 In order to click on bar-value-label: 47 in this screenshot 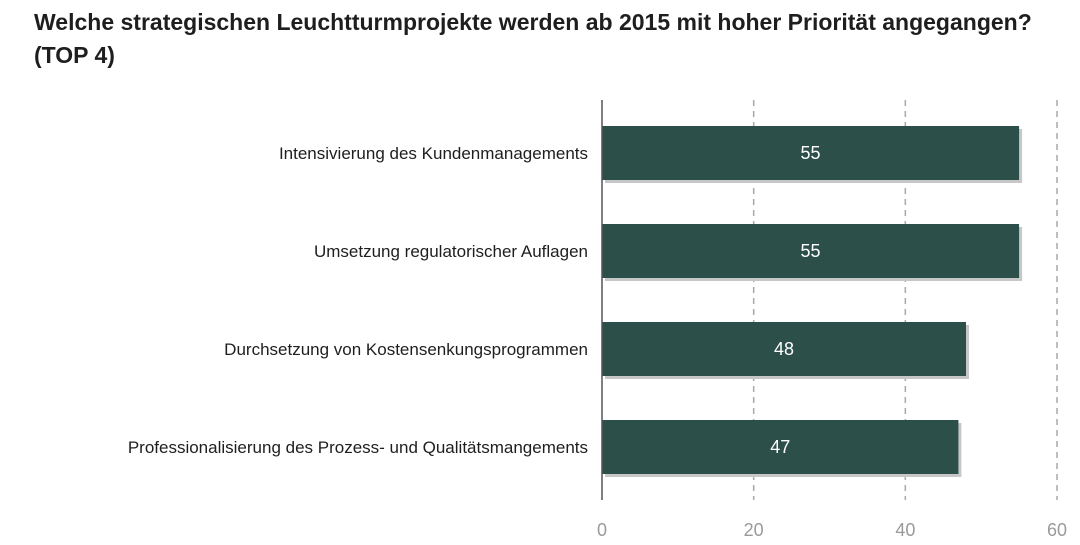, I will do `click(780, 447)`.